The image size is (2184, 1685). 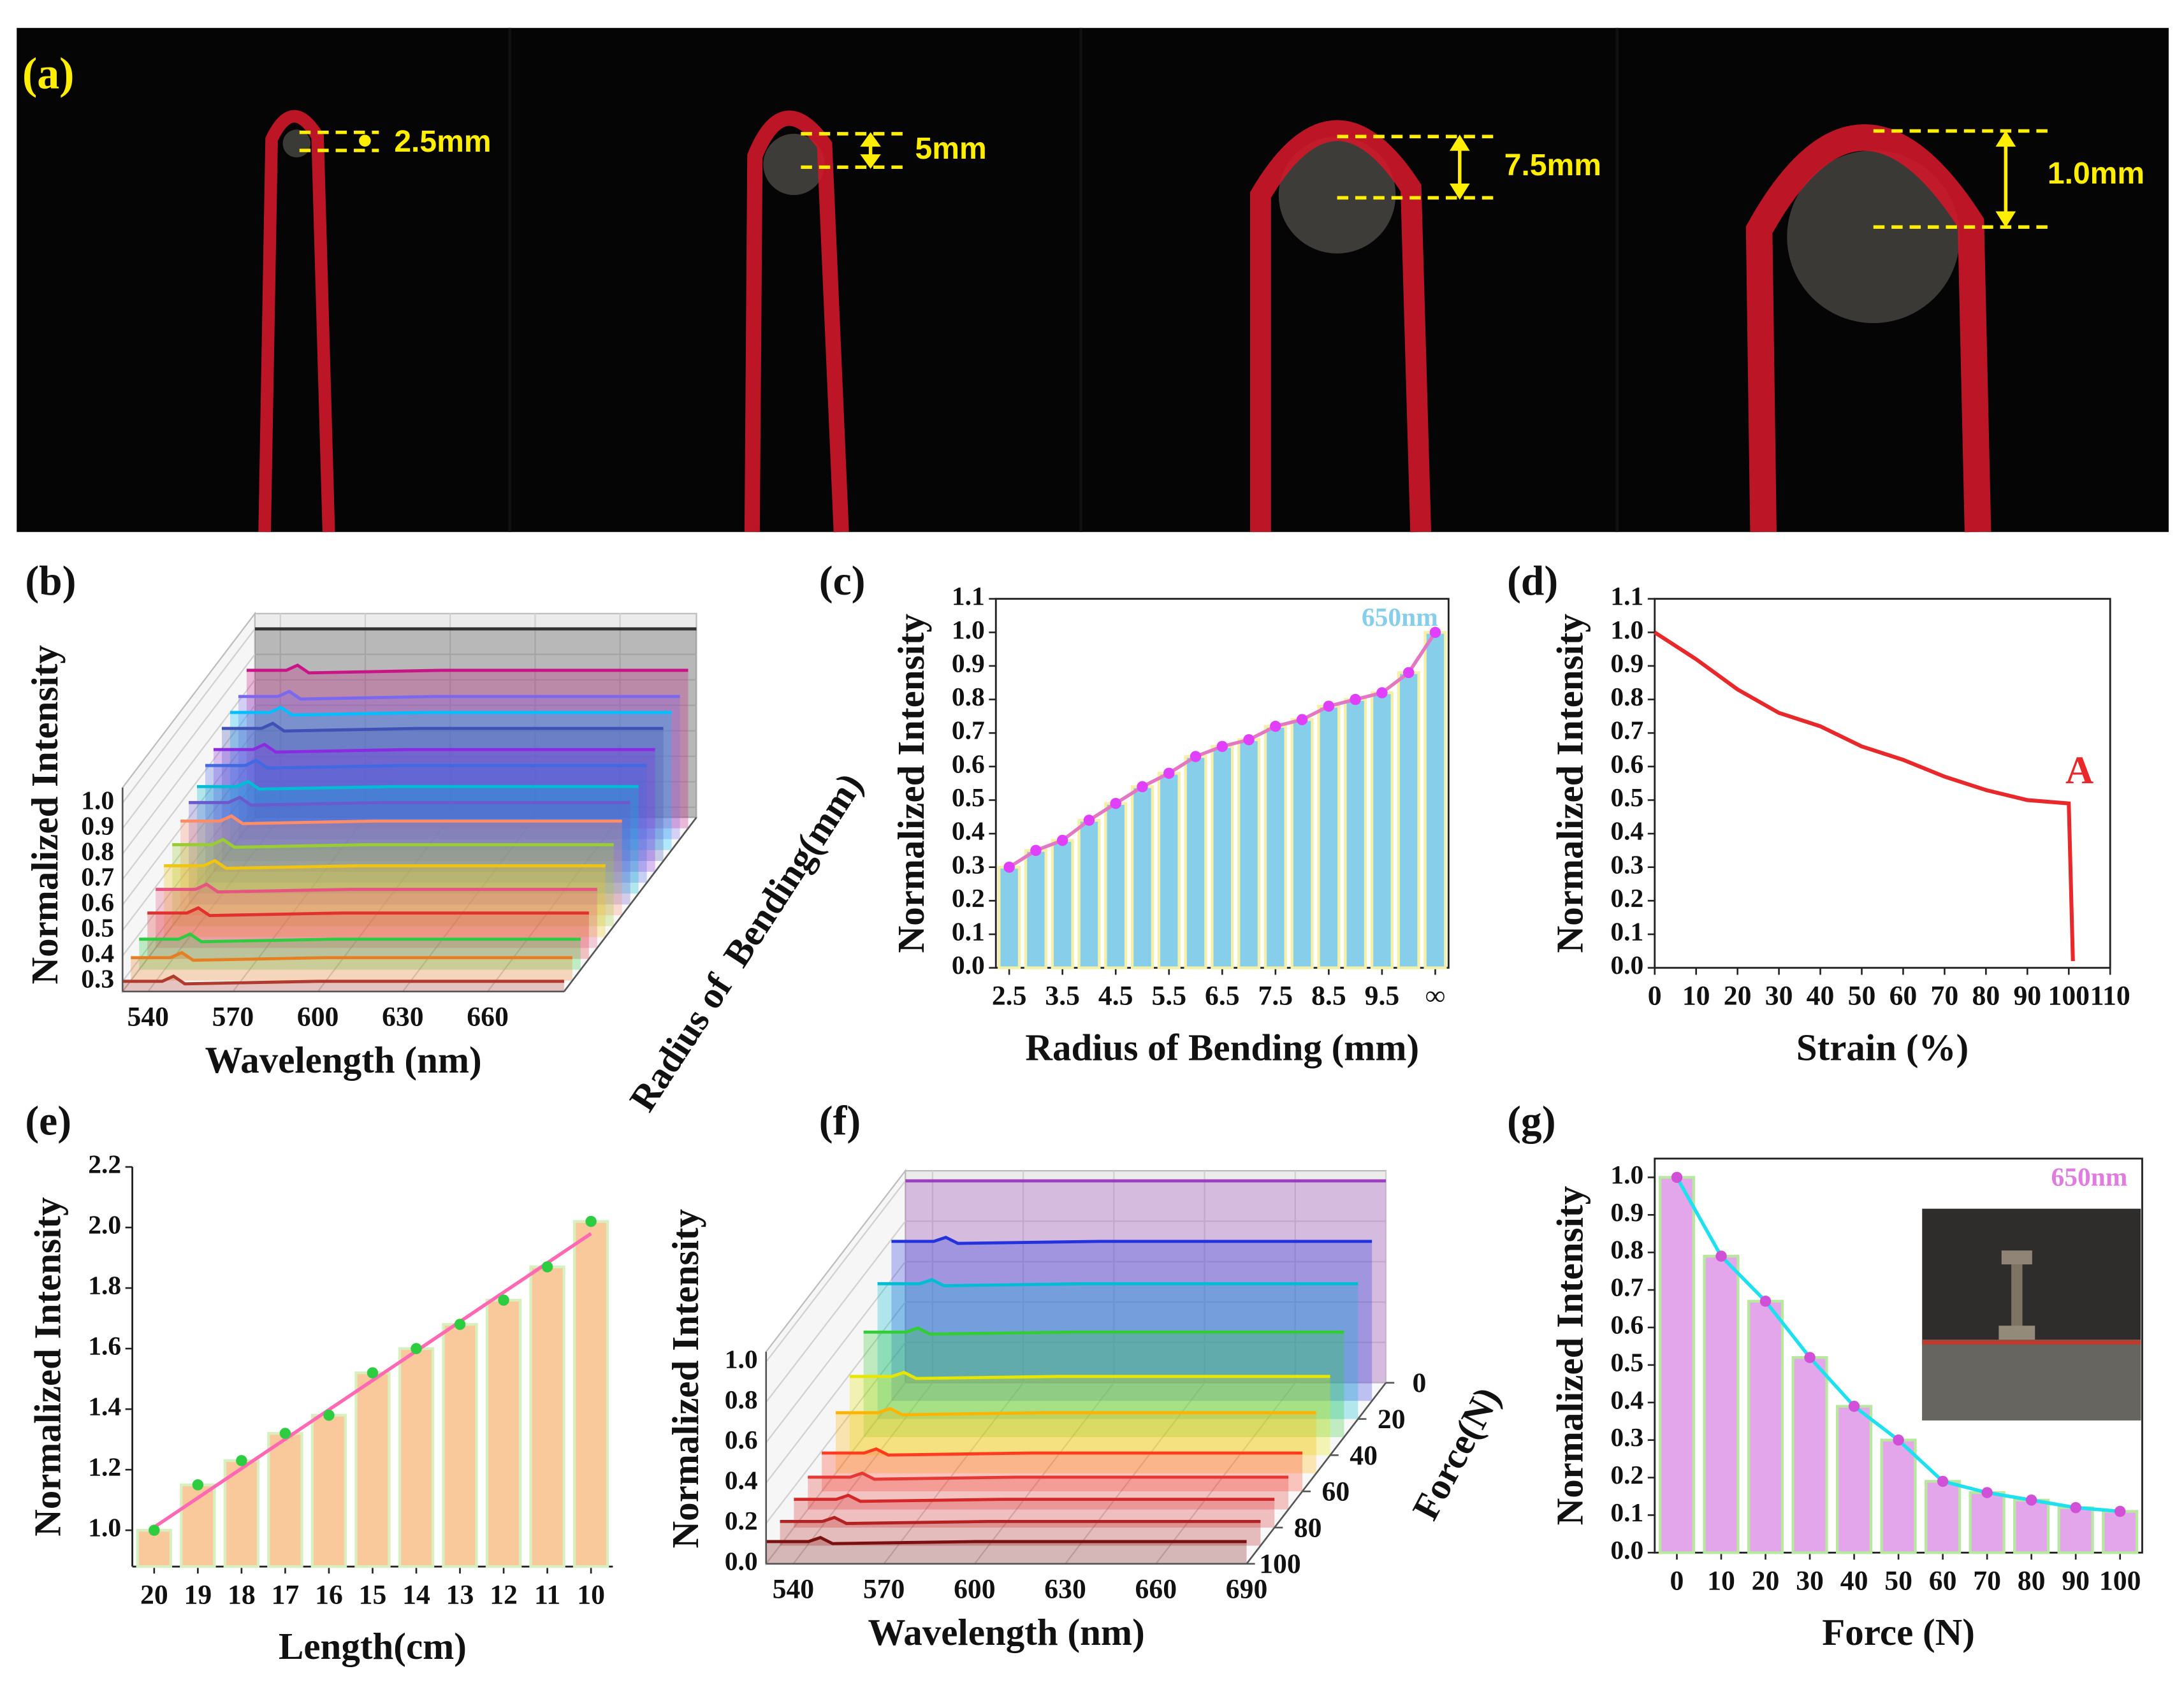 What do you see at coordinates (2032, 1580) in the screenshot?
I see `x-tick-label: 80` at bounding box center [2032, 1580].